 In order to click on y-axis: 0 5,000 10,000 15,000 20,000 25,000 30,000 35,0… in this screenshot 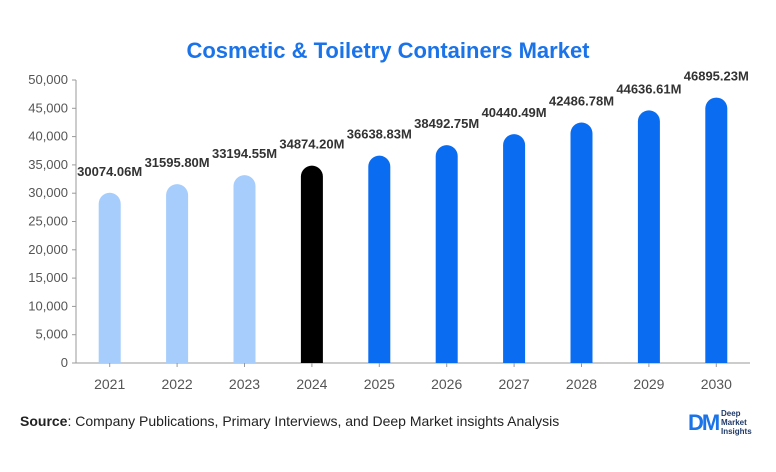, I will do `click(52, 221)`.